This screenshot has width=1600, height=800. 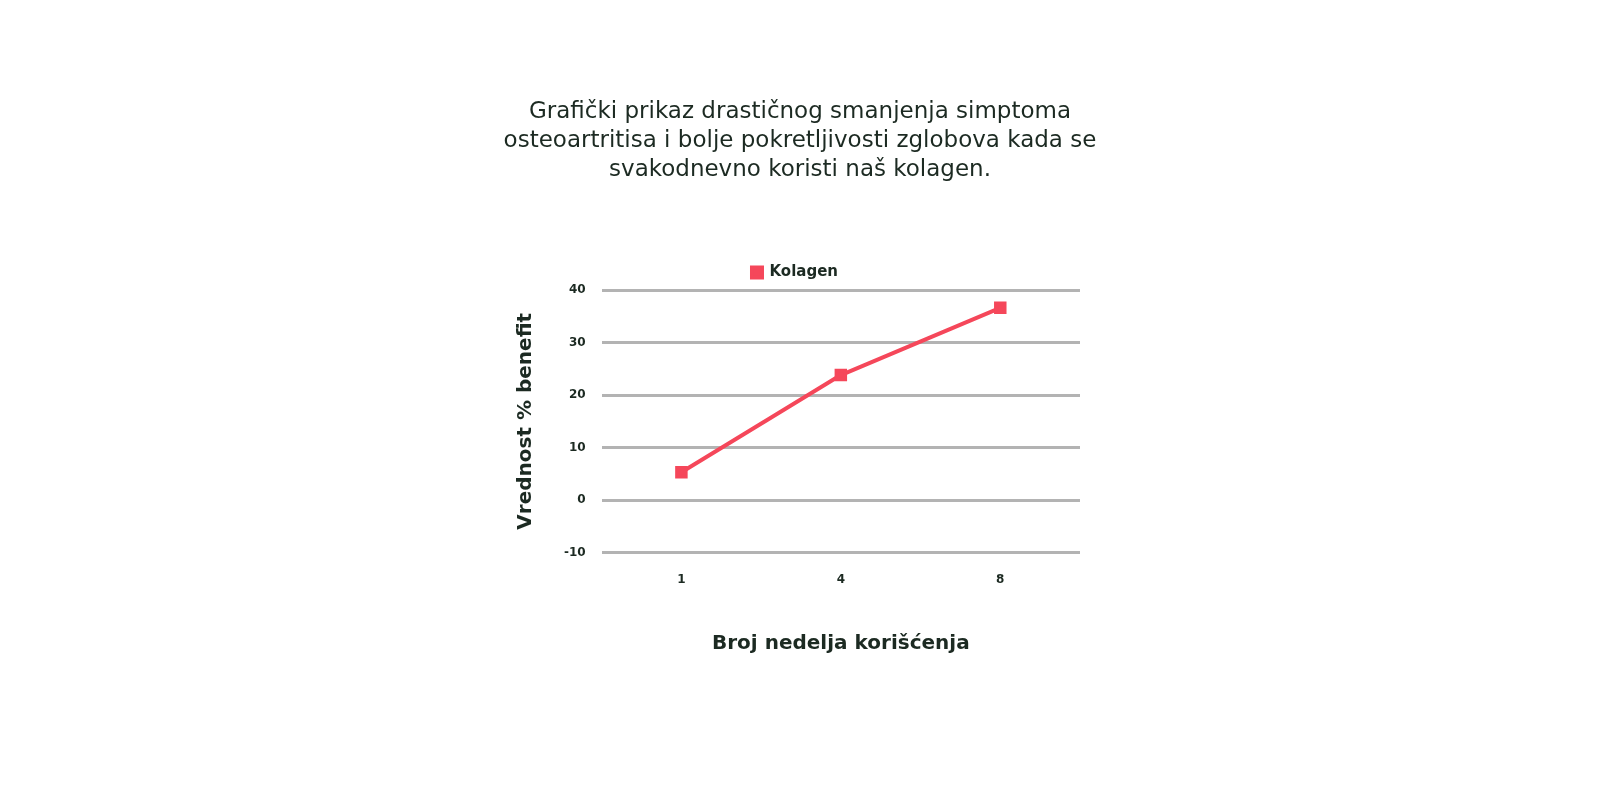 I want to click on chart-title: Grafički prikaz drastičnog smanjenja simptoma osteoartritisa i bolje pokretljivosti zglobova kada se svakodnevno koristi naš kolagen., so click(x=800, y=139).